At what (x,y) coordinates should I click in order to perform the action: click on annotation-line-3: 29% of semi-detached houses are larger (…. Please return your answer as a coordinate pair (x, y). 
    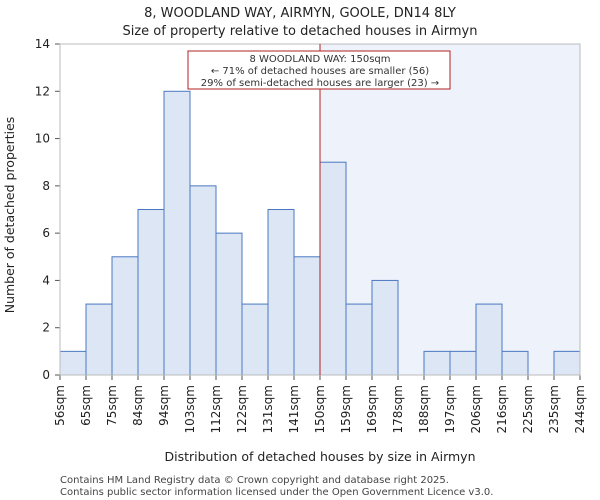
    Looking at the image, I should click on (320, 83).